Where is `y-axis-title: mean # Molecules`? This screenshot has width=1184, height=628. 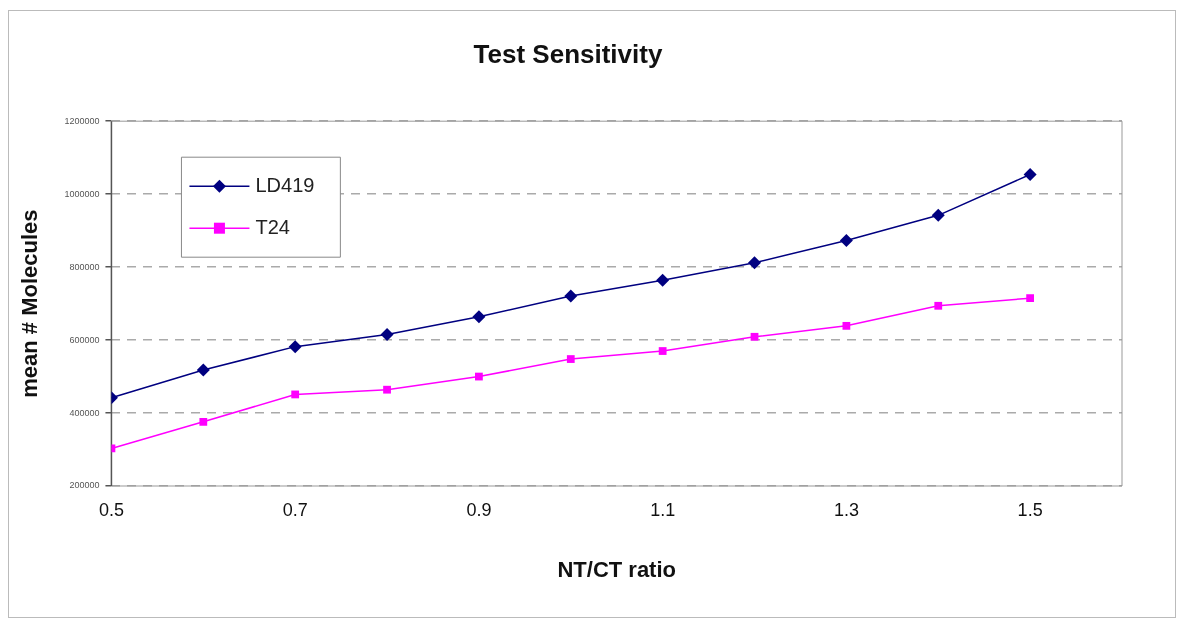 y-axis-title: mean # Molecules is located at coordinates (30, 303).